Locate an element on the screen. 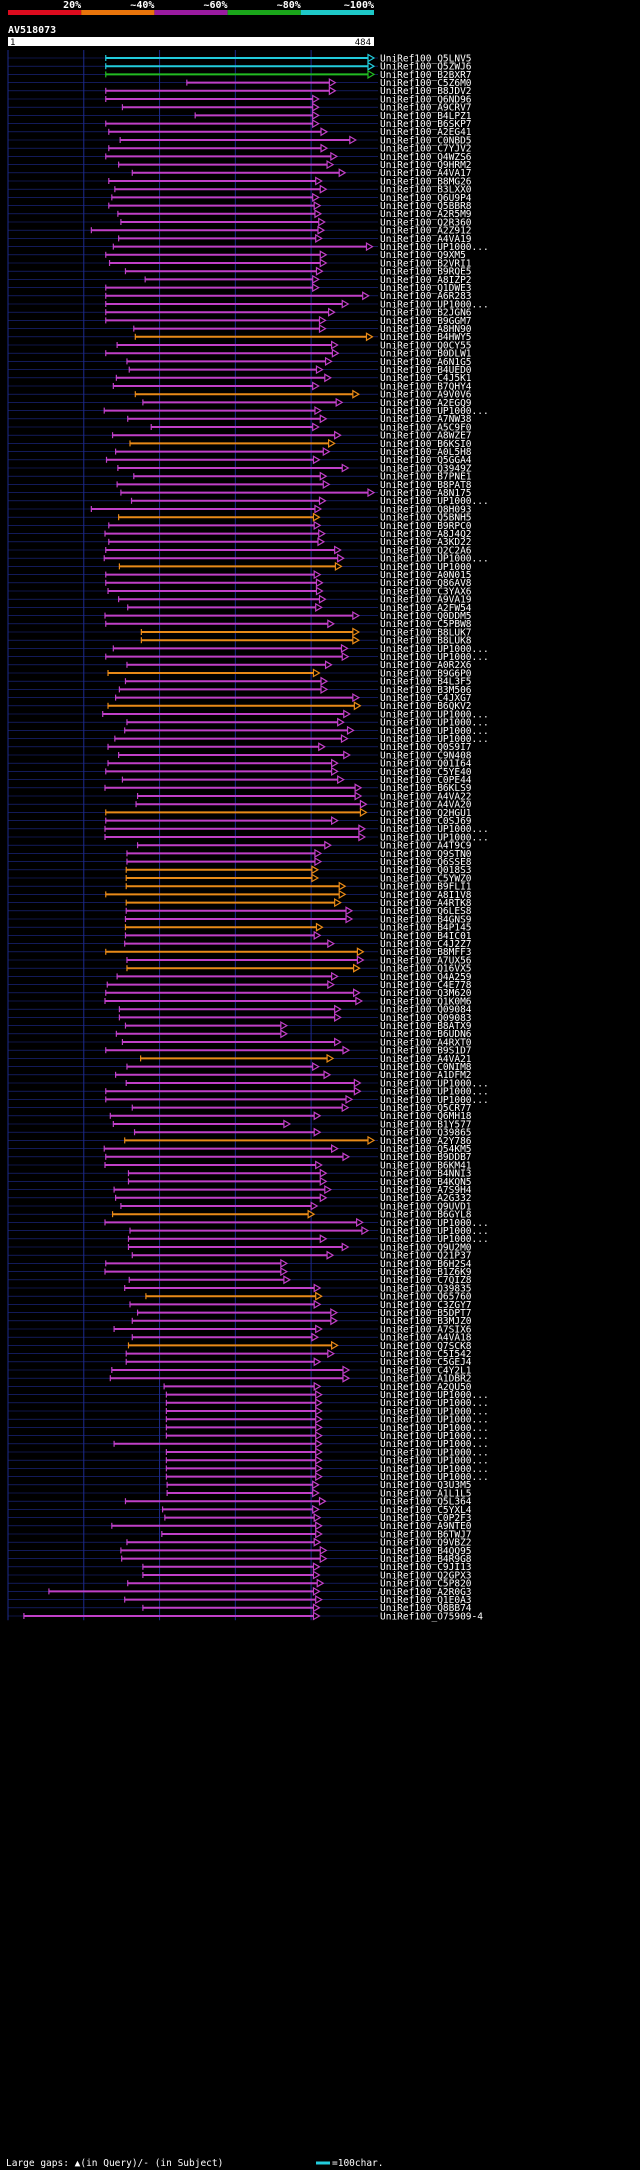 This screenshot has width=640, height=2170. hit-label: UniRef100_C3YAX6 is located at coordinates (426, 591).